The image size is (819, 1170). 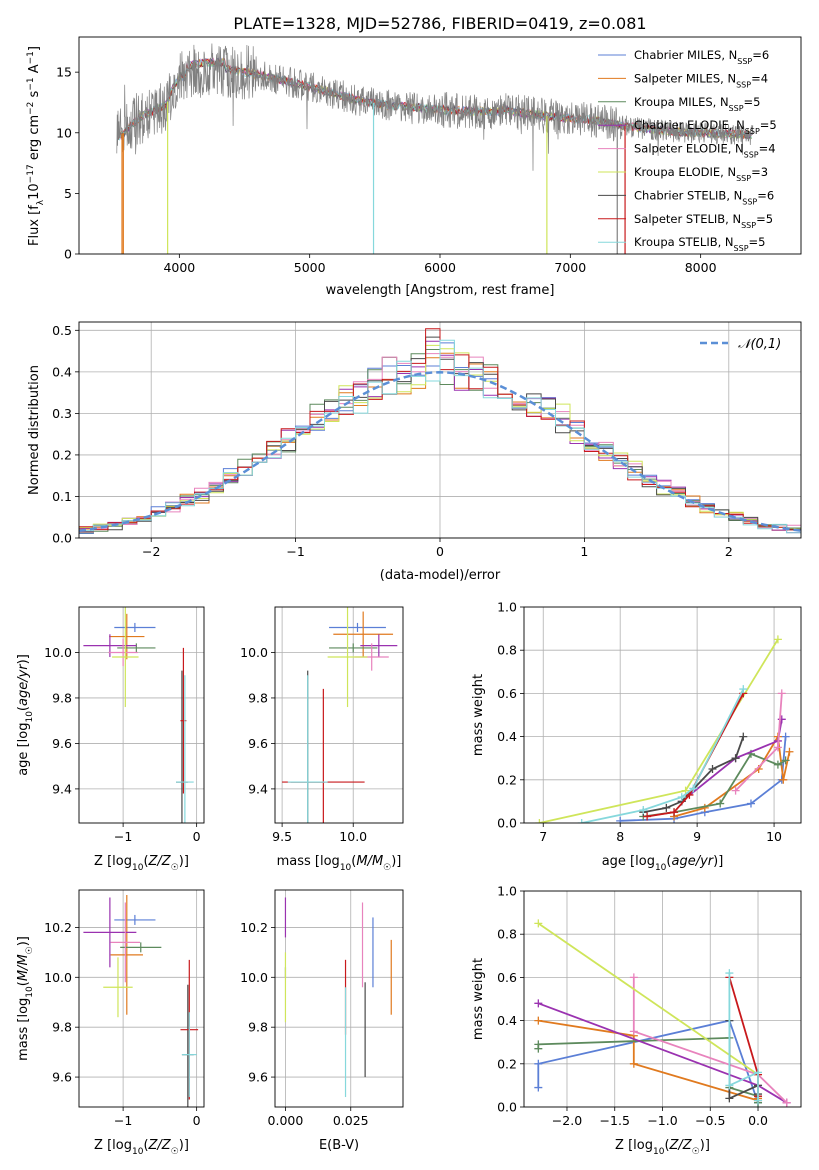 What do you see at coordinates (567, 1120) in the screenshot?
I see `massweight_vs_Z-xtick-label: −2.0` at bounding box center [567, 1120].